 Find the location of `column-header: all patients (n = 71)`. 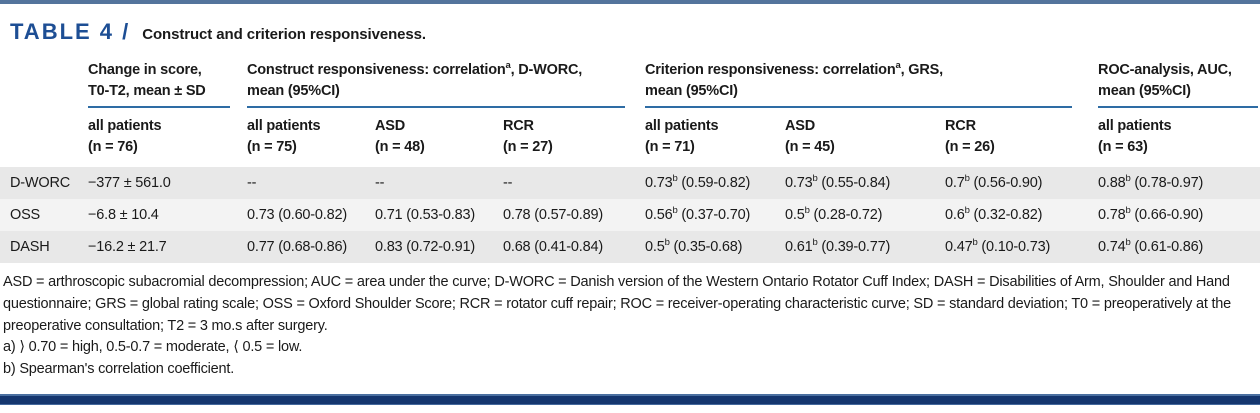

column-header: all patients (n = 71) is located at coordinates (682, 137).